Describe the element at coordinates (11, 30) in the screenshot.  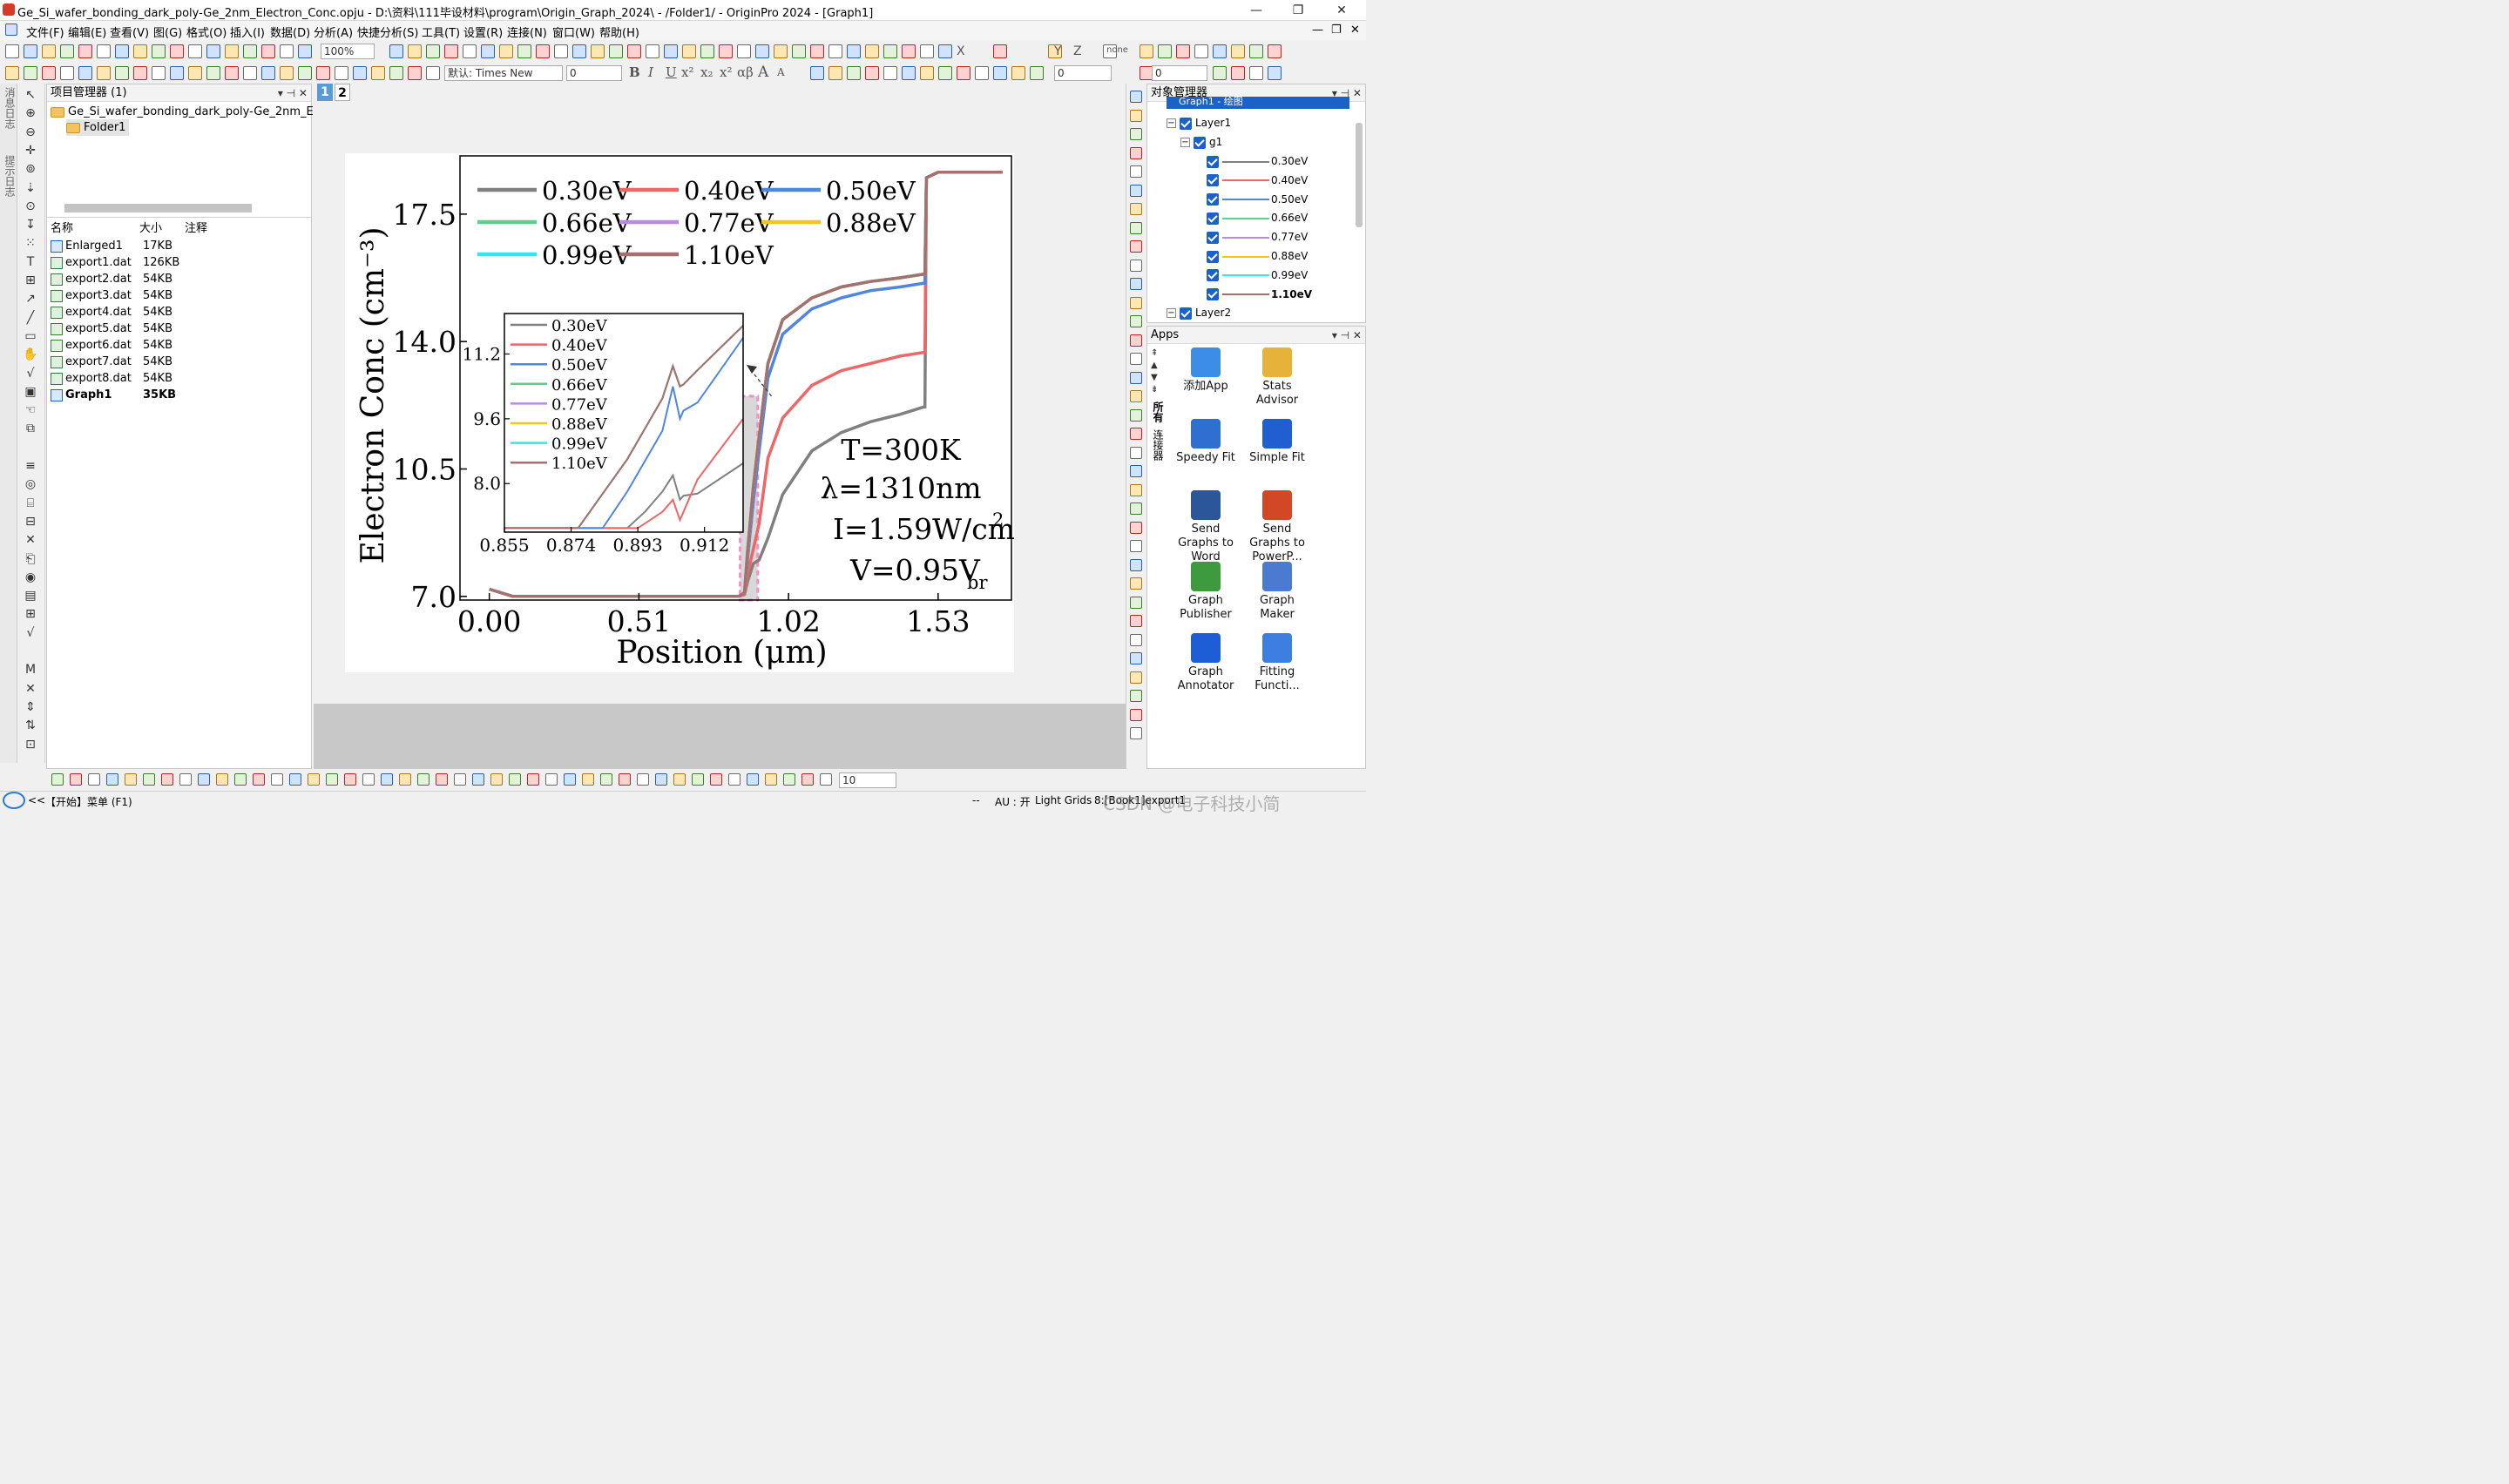
I see `graph-window-icon` at that location.